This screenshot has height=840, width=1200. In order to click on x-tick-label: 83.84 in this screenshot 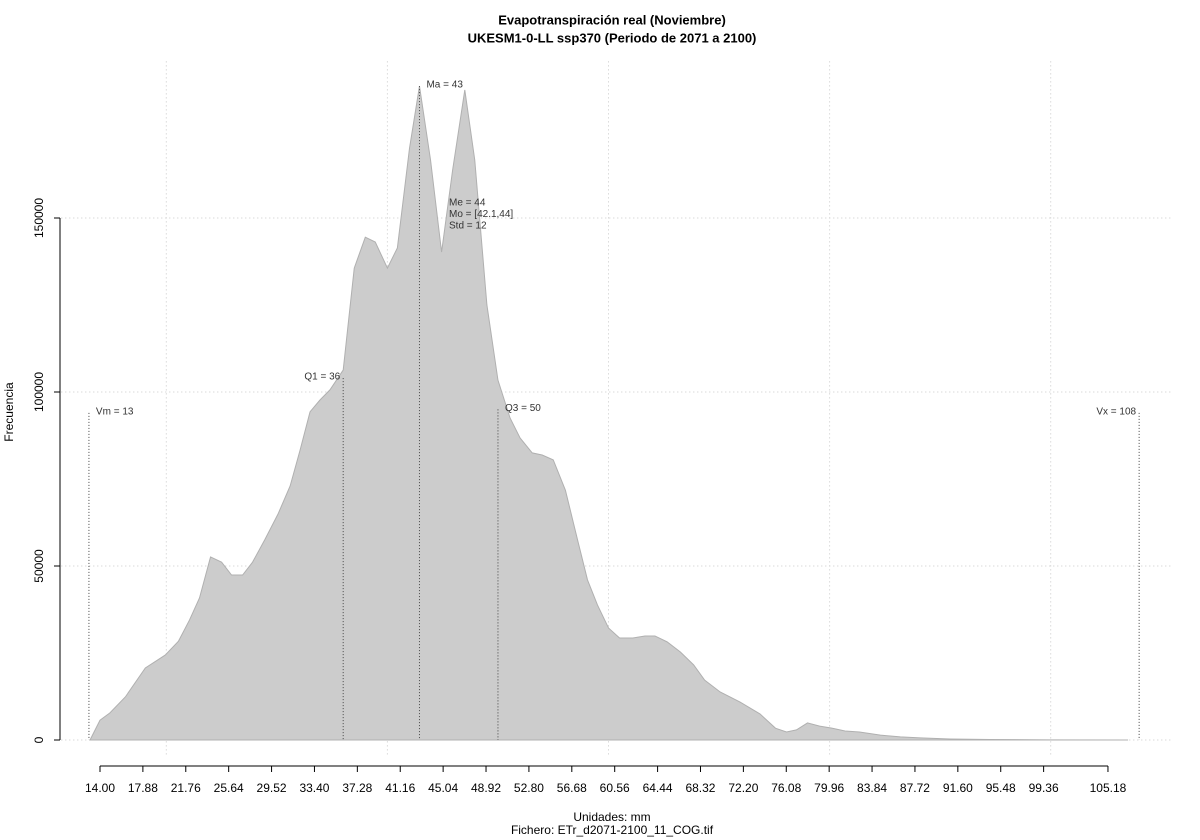, I will do `click(872, 788)`.